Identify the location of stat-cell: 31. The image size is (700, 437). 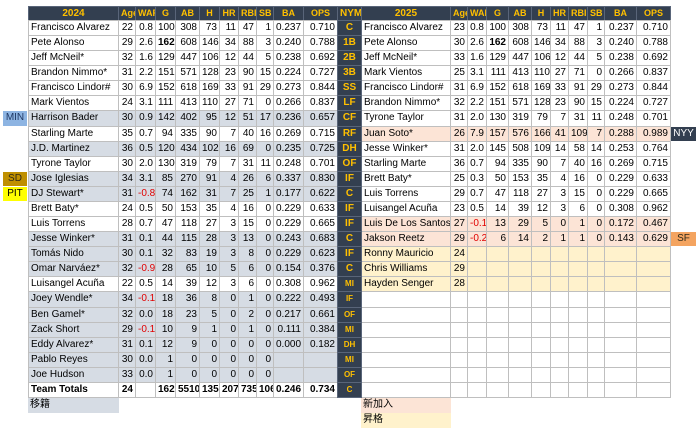
(247, 164).